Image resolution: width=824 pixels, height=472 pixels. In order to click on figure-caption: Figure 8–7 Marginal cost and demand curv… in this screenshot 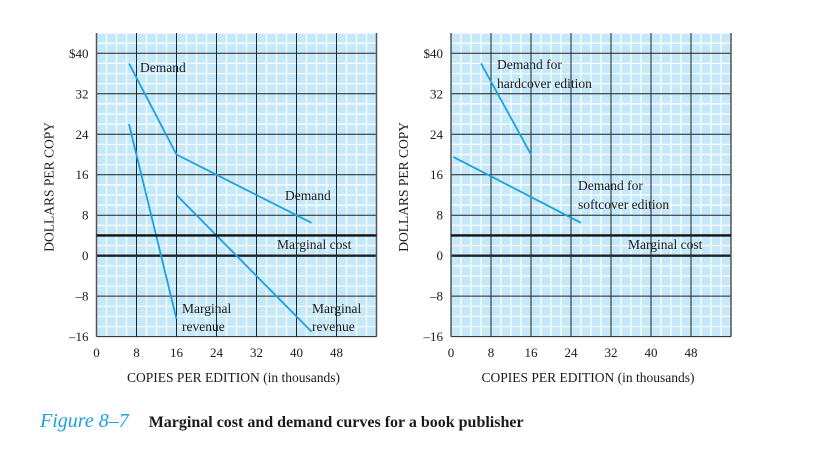, I will do `click(282, 421)`.